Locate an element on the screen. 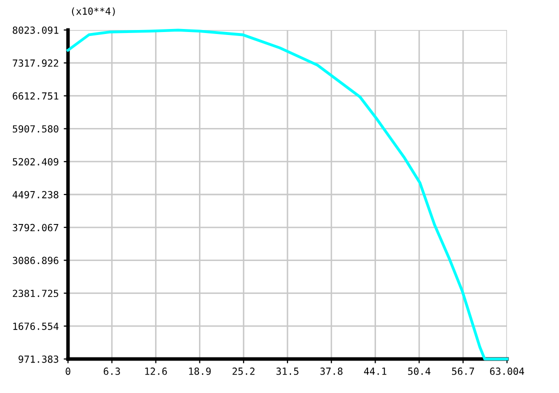 The height and width of the screenshot is (393, 559). x-tick-label: 12.6 is located at coordinates (156, 371).